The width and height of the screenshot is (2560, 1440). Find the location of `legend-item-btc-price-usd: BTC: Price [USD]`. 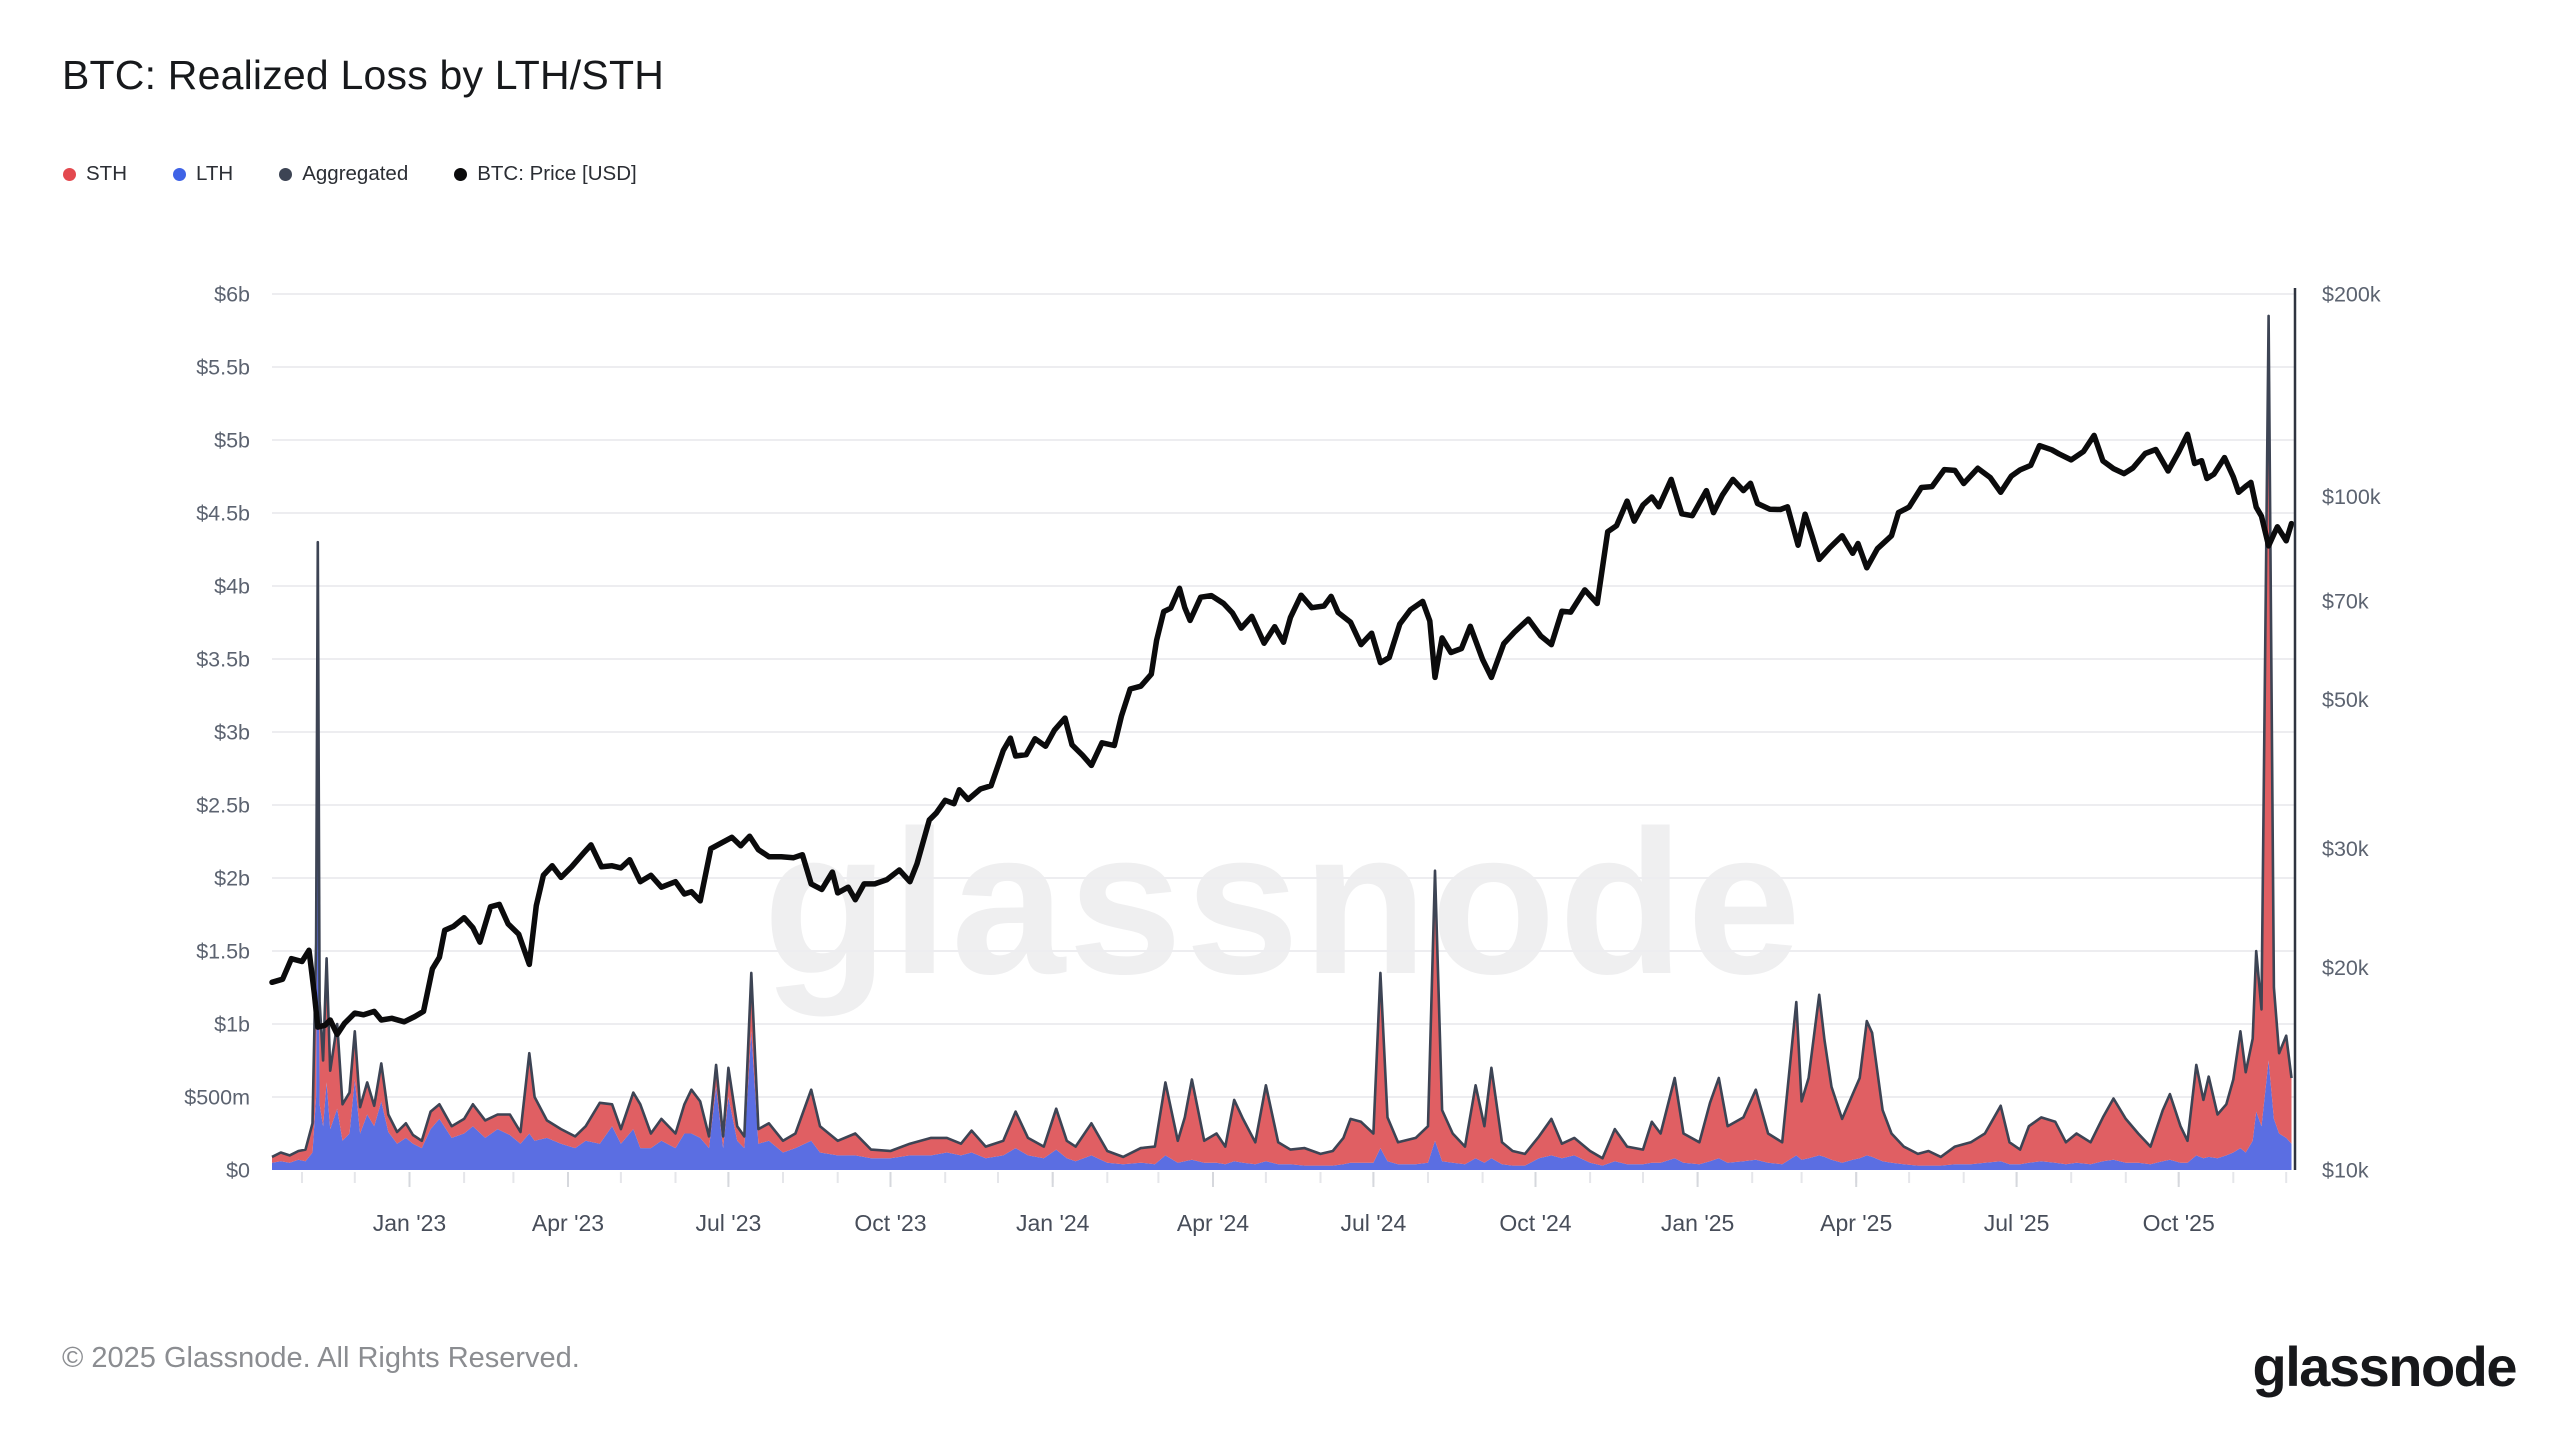

legend-item-btc-price-usd: BTC: Price [USD] is located at coordinates (545, 174).